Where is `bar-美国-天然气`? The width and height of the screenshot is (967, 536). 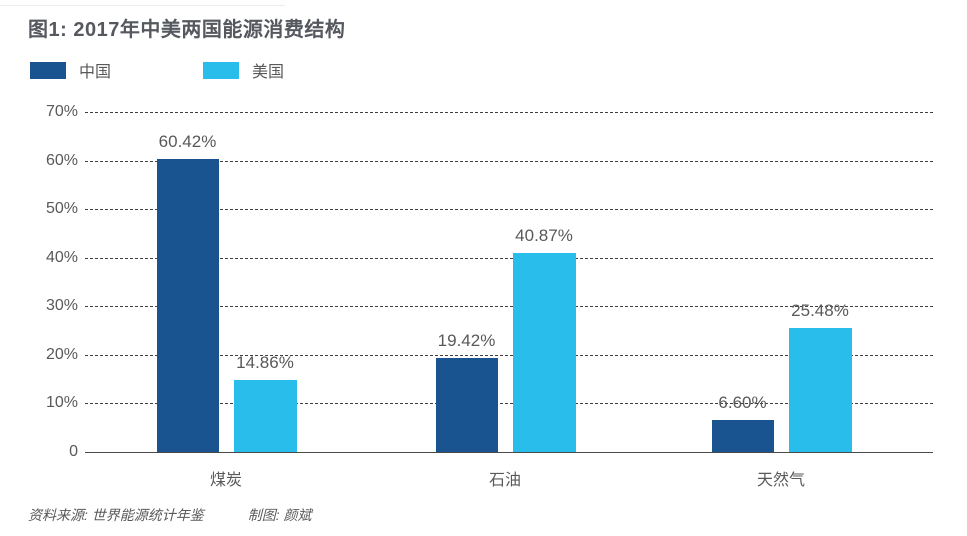
bar-美国-天然气 is located at coordinates (820, 390).